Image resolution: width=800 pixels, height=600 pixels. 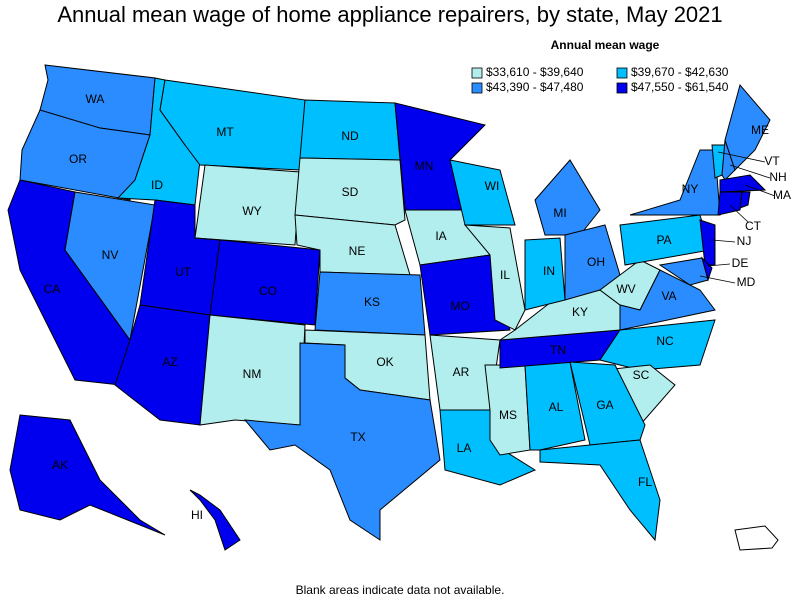 What do you see at coordinates (580, 312) in the screenshot?
I see `state-label: KY` at bounding box center [580, 312].